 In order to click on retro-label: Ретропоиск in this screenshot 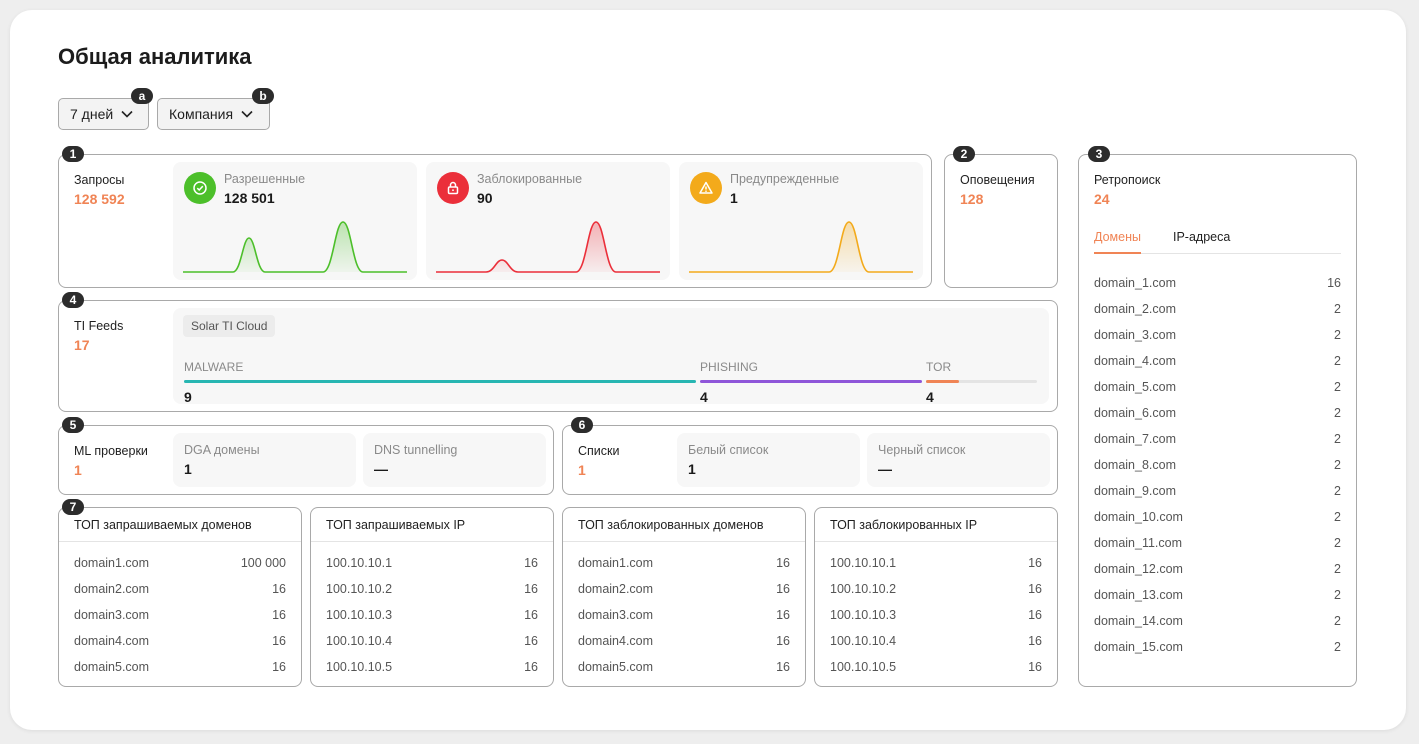, I will do `click(1127, 180)`.